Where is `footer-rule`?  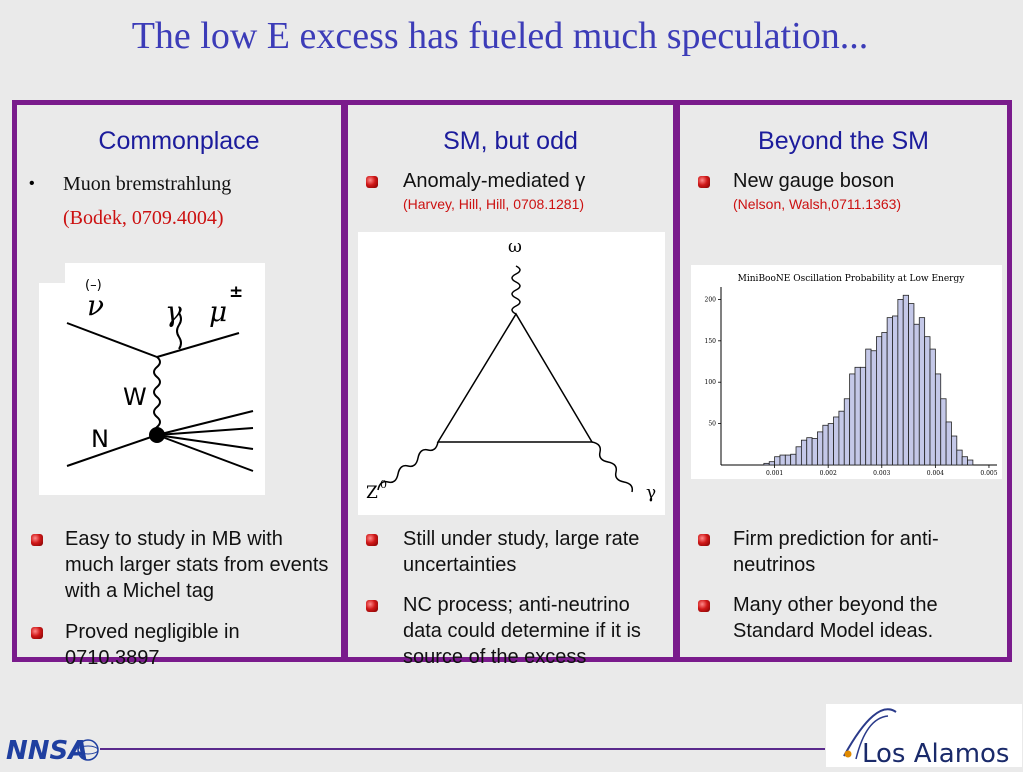
footer-rule is located at coordinates (462, 749).